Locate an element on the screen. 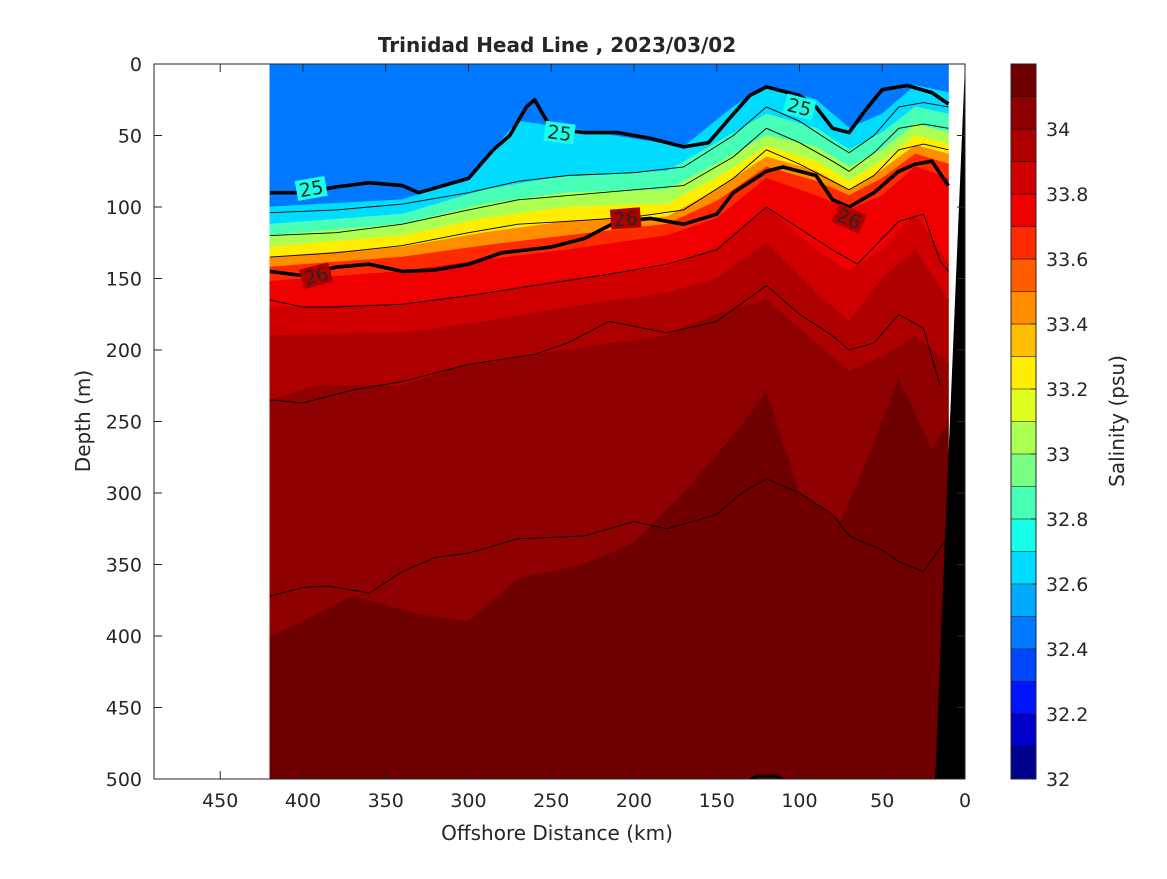 The image size is (1167, 879). y-tick-label: 500 is located at coordinates (124, 780).